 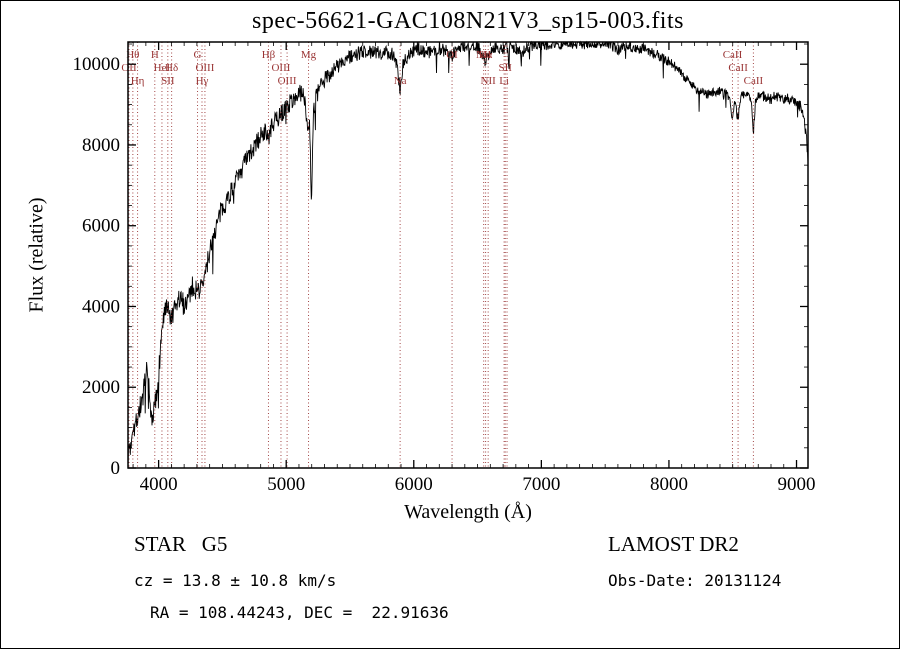 What do you see at coordinates (116, 468) in the screenshot?
I see `y-tick-label: 0` at bounding box center [116, 468].